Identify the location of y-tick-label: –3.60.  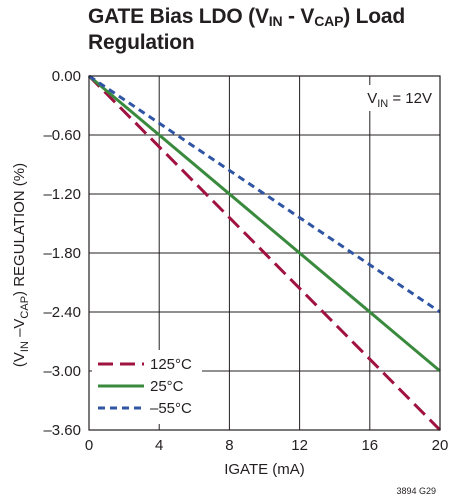
(62, 430).